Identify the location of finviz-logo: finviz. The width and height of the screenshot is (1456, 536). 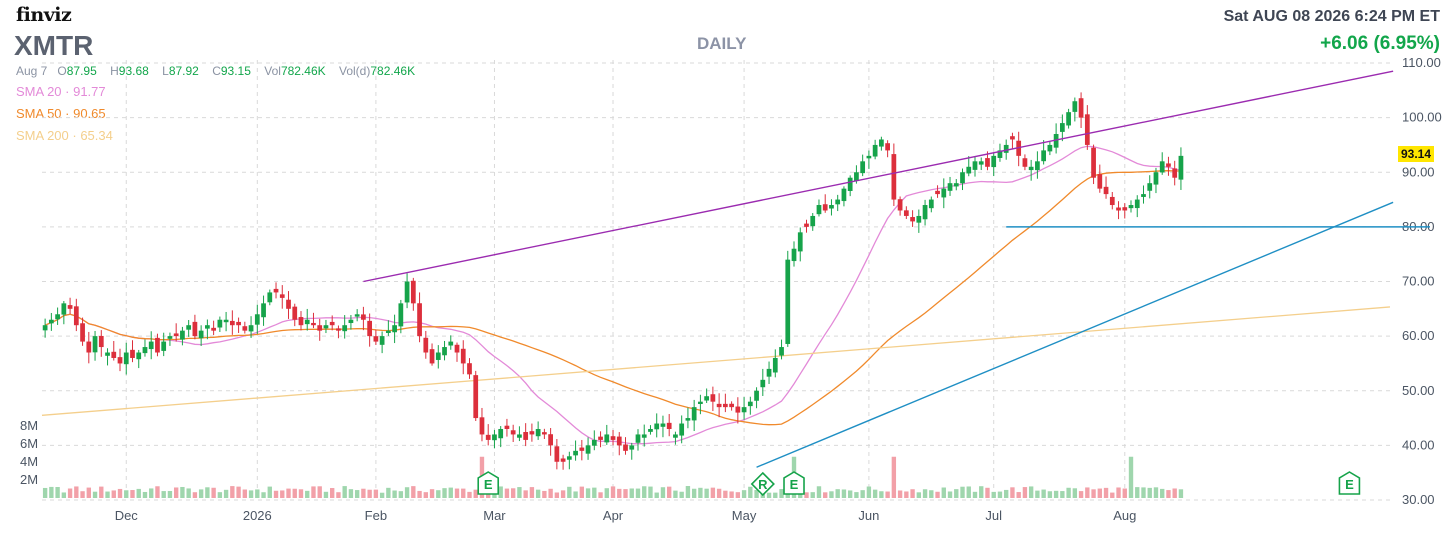
(44, 15).